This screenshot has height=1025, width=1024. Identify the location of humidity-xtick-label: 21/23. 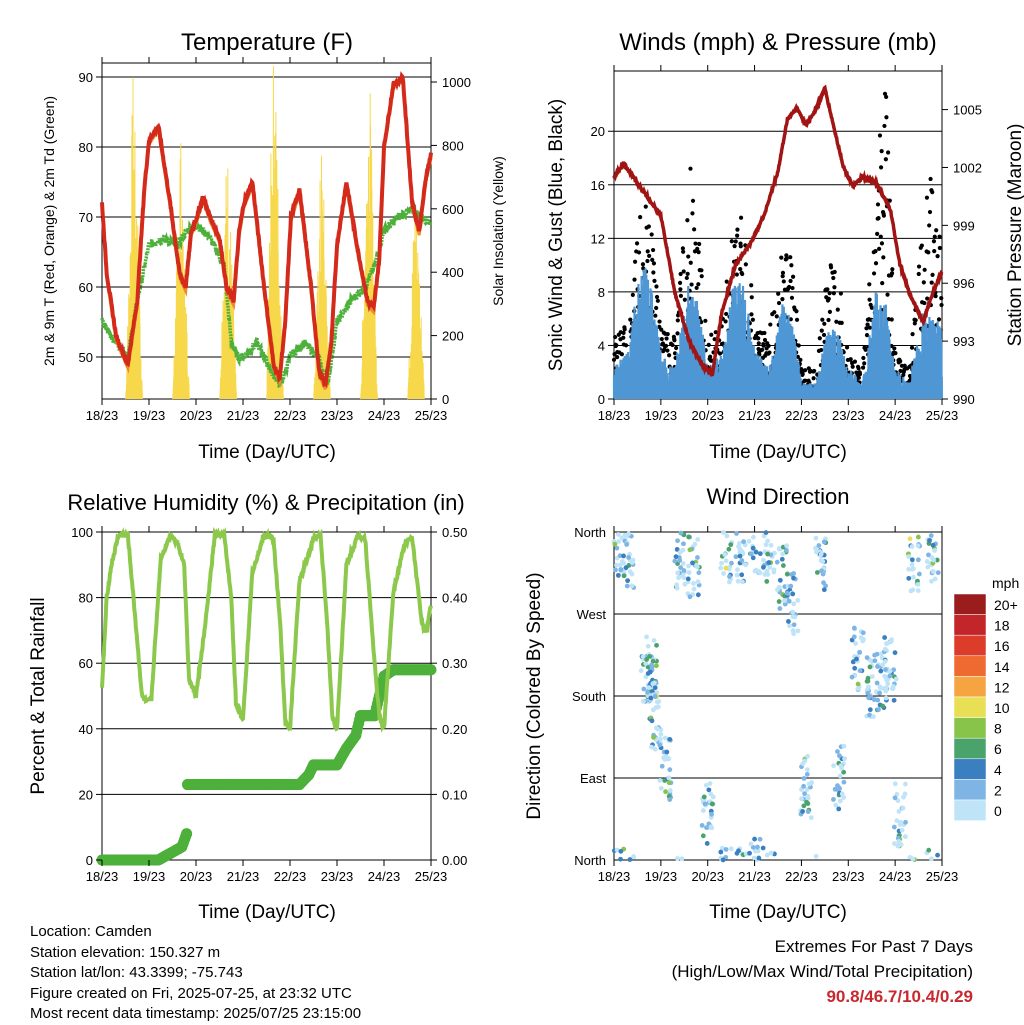
(243, 876).